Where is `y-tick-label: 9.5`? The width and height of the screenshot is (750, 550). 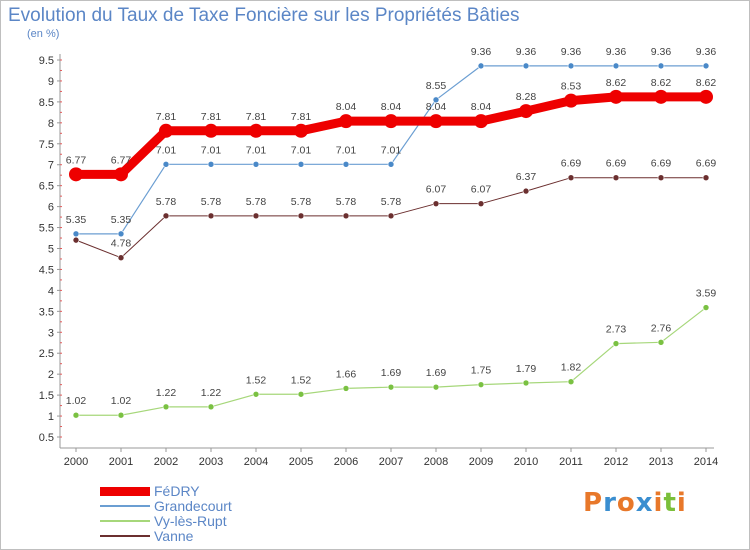
y-tick-label: 9.5 is located at coordinates (46, 61).